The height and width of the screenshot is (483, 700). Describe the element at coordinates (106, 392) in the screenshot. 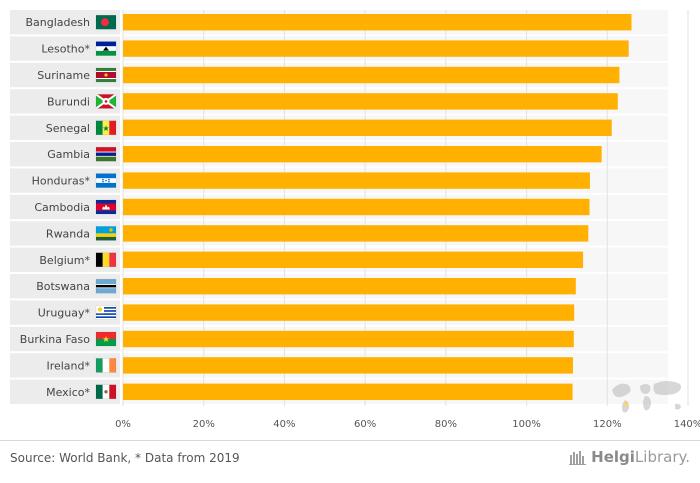

I see `mexico-flag` at that location.